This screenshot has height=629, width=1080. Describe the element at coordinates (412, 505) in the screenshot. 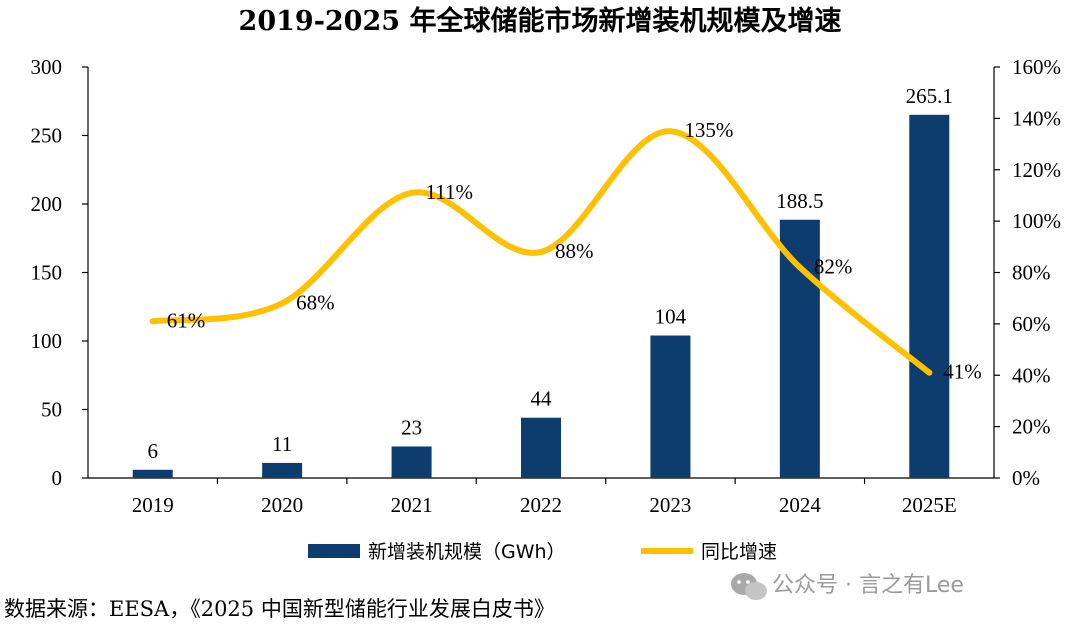

I see `x-tick-label: 2021` at that location.